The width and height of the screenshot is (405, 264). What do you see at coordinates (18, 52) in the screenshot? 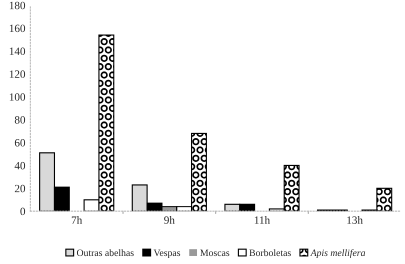
I see `y-tick-label: 140` at bounding box center [18, 52].